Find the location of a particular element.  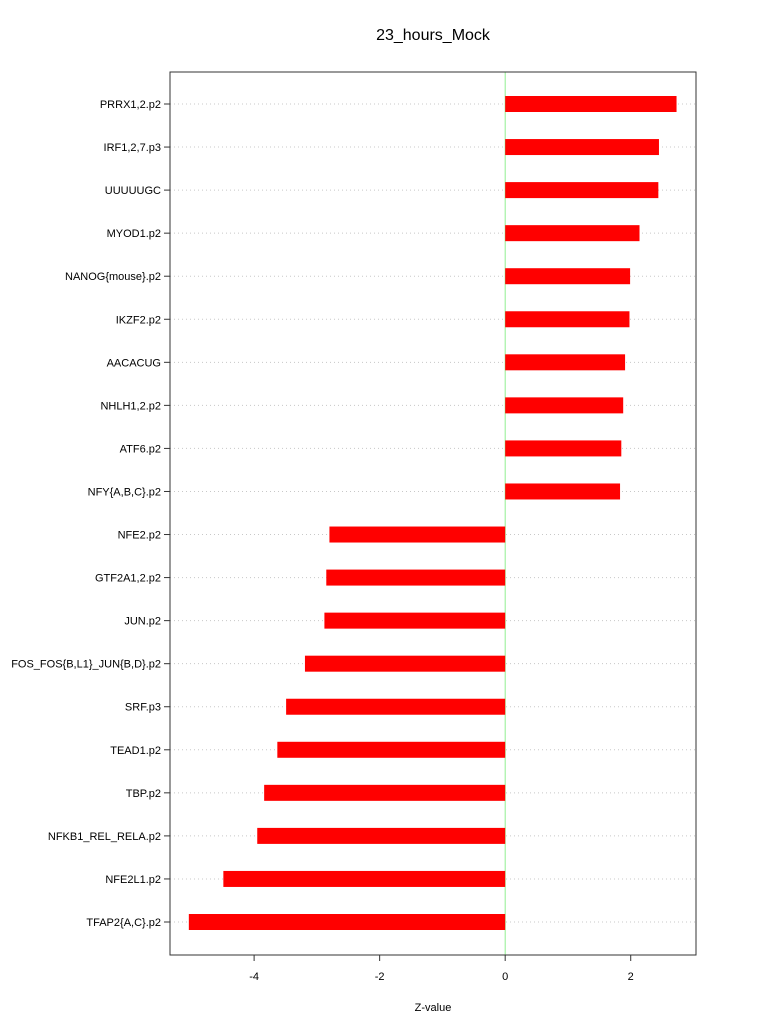

x-tick-label: -4 is located at coordinates (254, 977).